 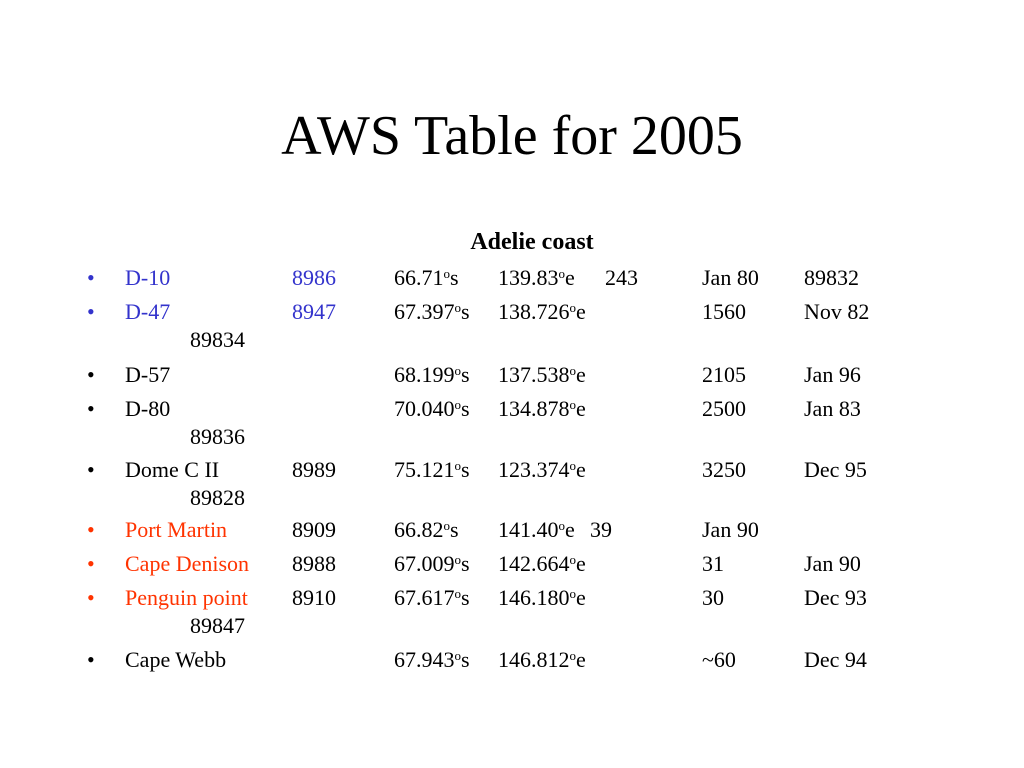 I want to click on station-longitude: 142.664oe, so click(x=542, y=563).